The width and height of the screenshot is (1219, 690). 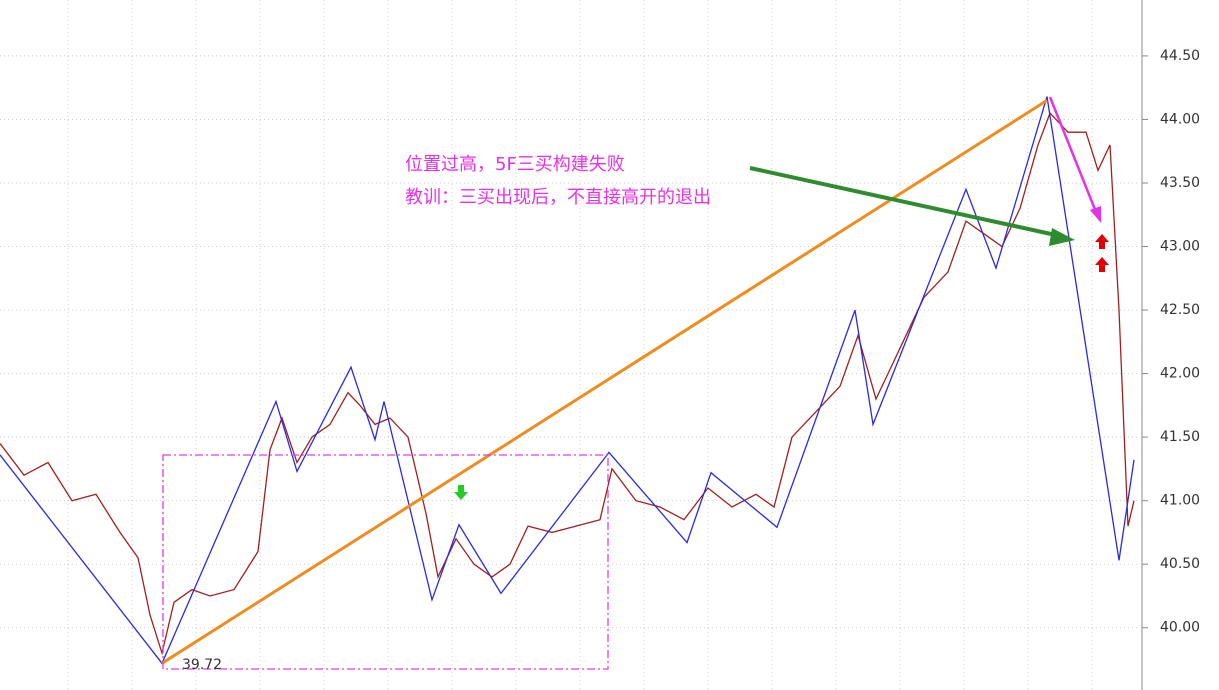 I want to click on low-label: 39.72, so click(x=202, y=665).